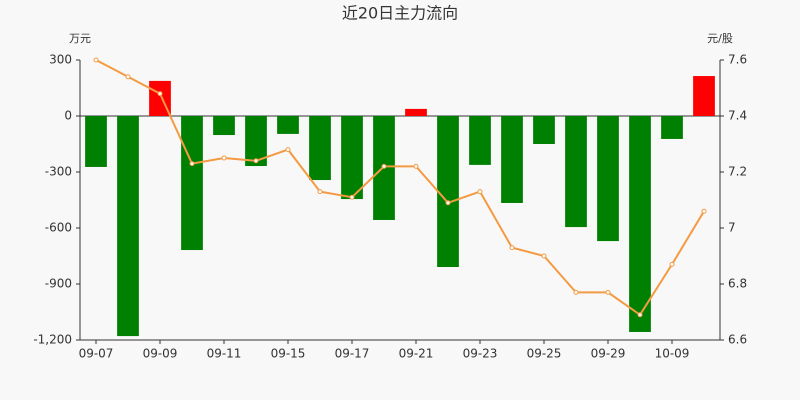 The image size is (800, 400). I want to click on y2-tick-label: 7, so click(732, 228).